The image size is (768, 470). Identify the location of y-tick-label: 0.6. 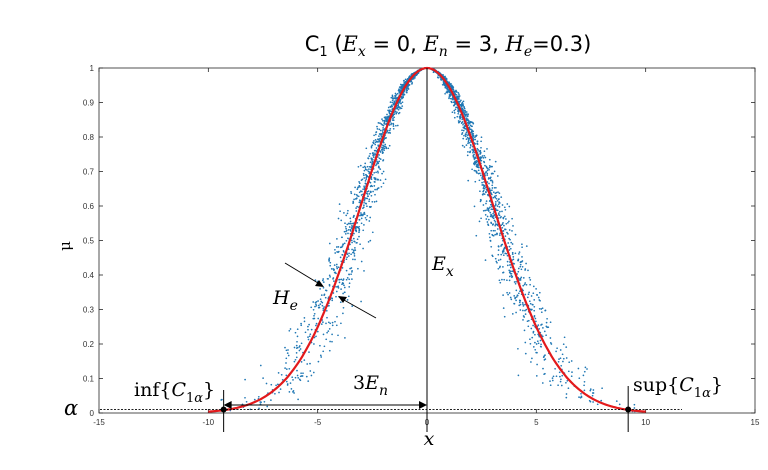
(89, 206).